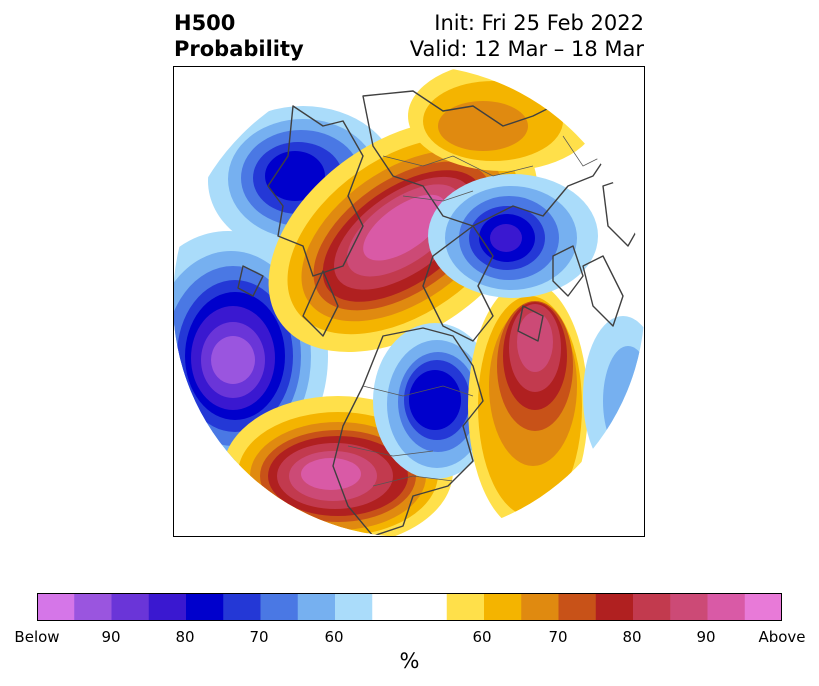  I want to click on anomaly-west-na-above, so click(338, 466).